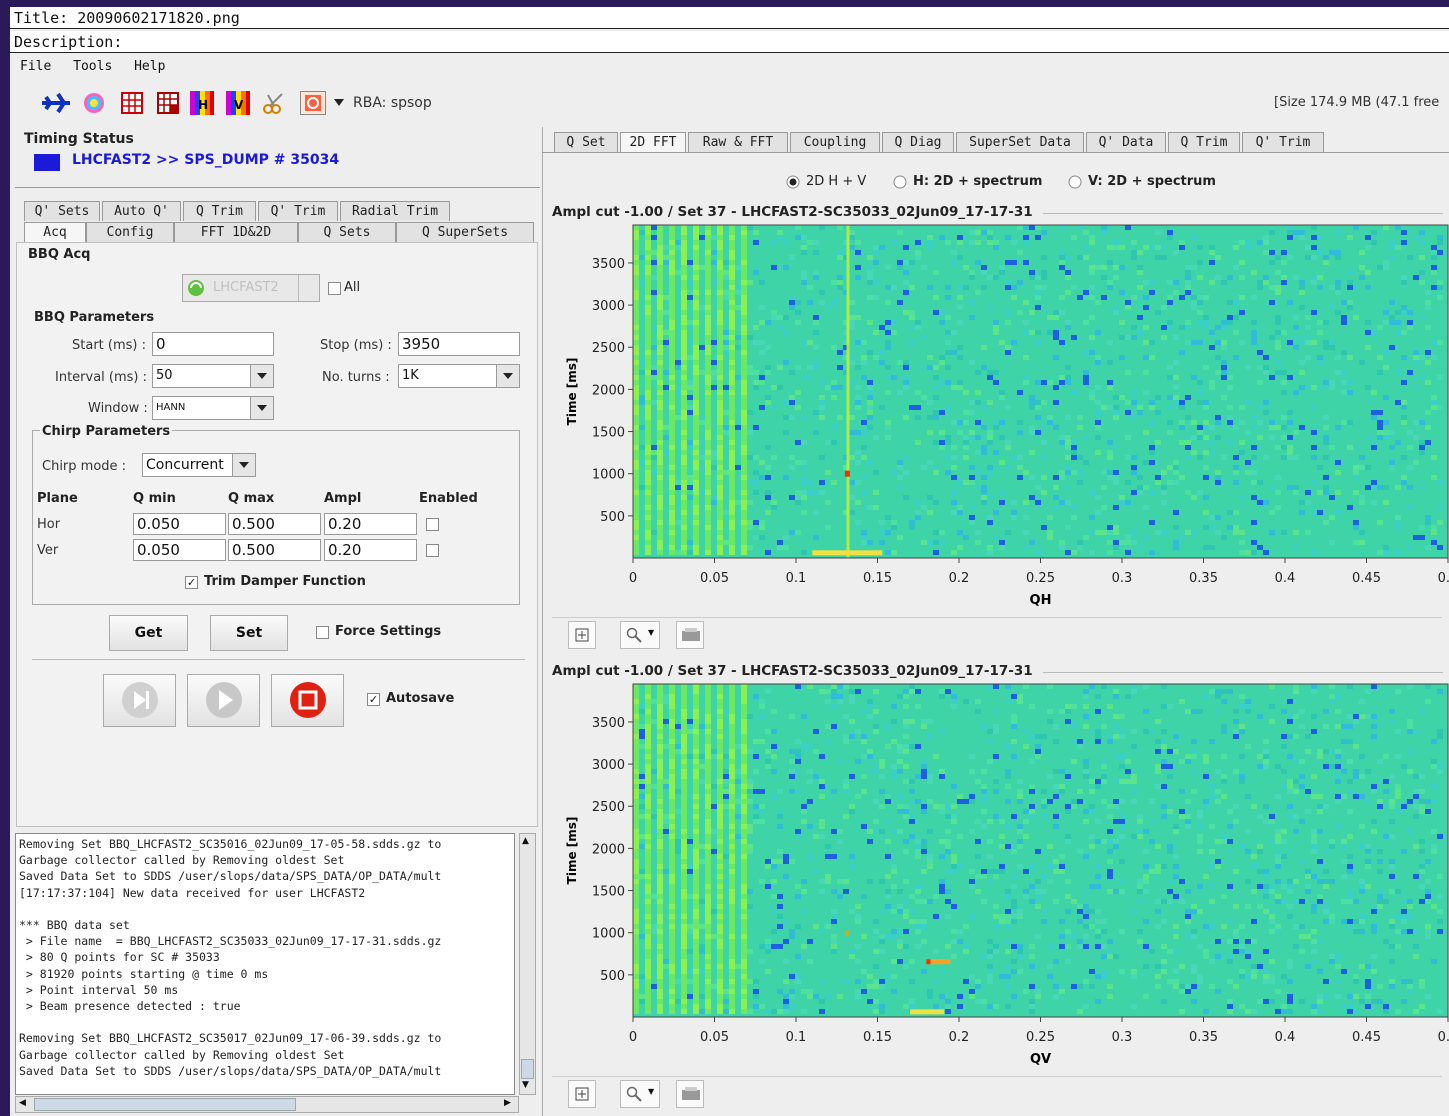 Image resolution: width=1449 pixels, height=1116 pixels. What do you see at coordinates (202, 103) in the screenshot?
I see `spectrum-h-icon: H` at bounding box center [202, 103].